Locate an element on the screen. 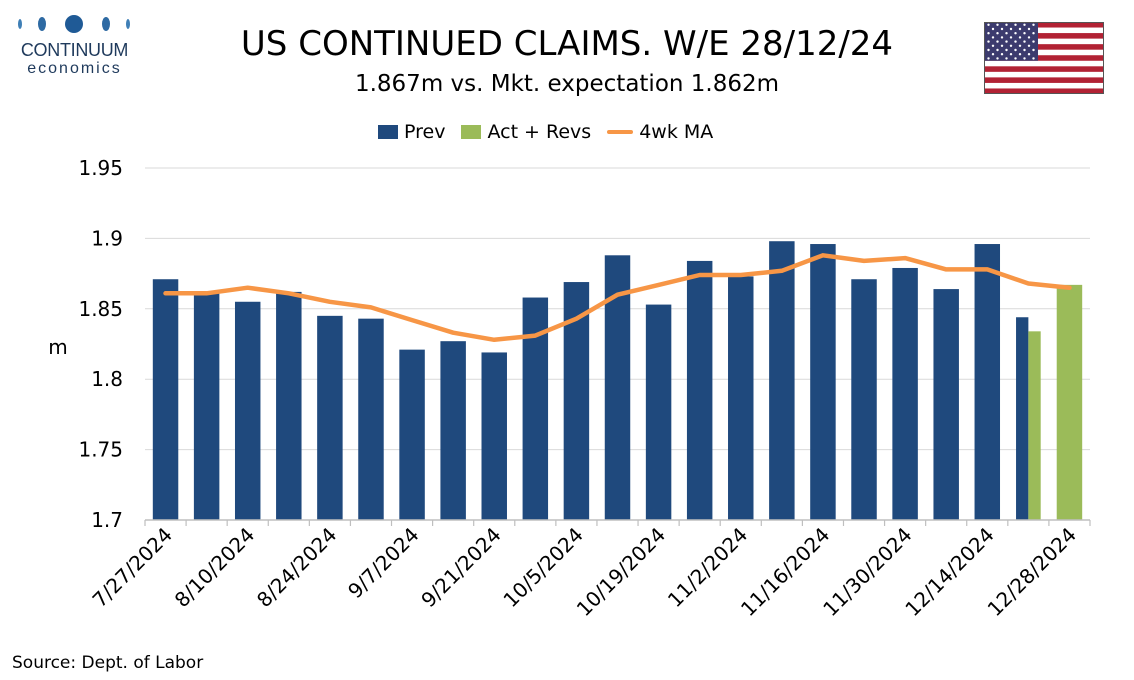 This screenshot has height=680, width=1134. y-tick-label: 1.9 is located at coordinates (107, 238).